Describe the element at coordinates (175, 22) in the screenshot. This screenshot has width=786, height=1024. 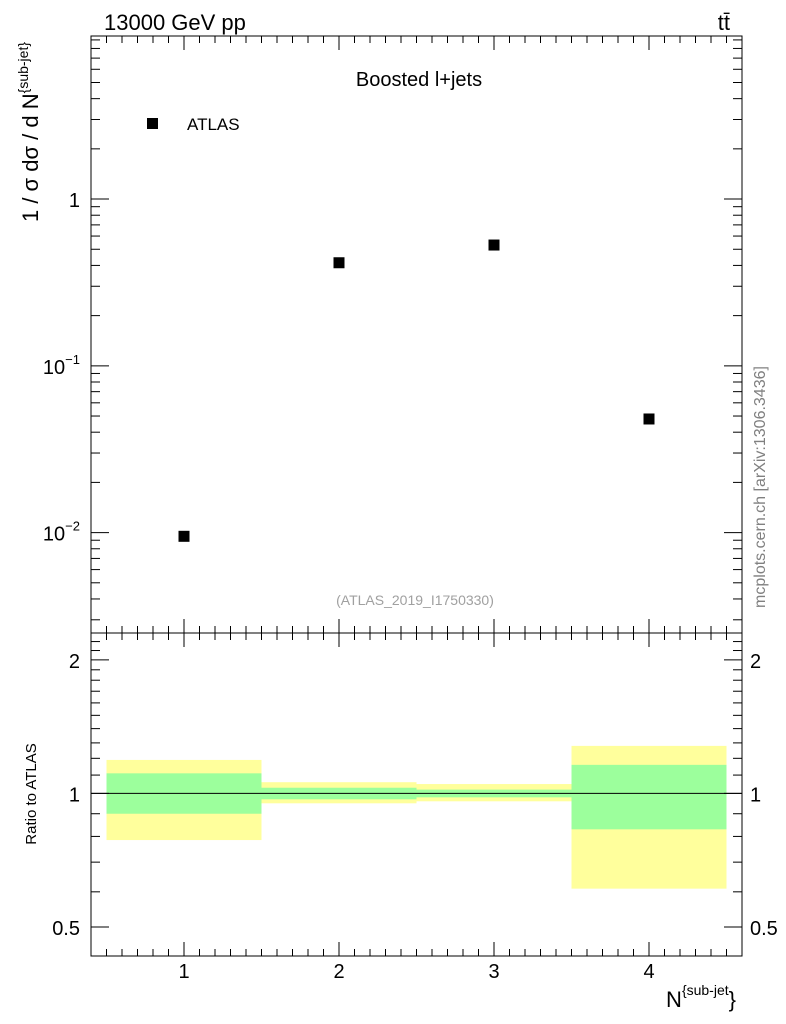
I see `energy-label: 13000 GeV pp` at that location.